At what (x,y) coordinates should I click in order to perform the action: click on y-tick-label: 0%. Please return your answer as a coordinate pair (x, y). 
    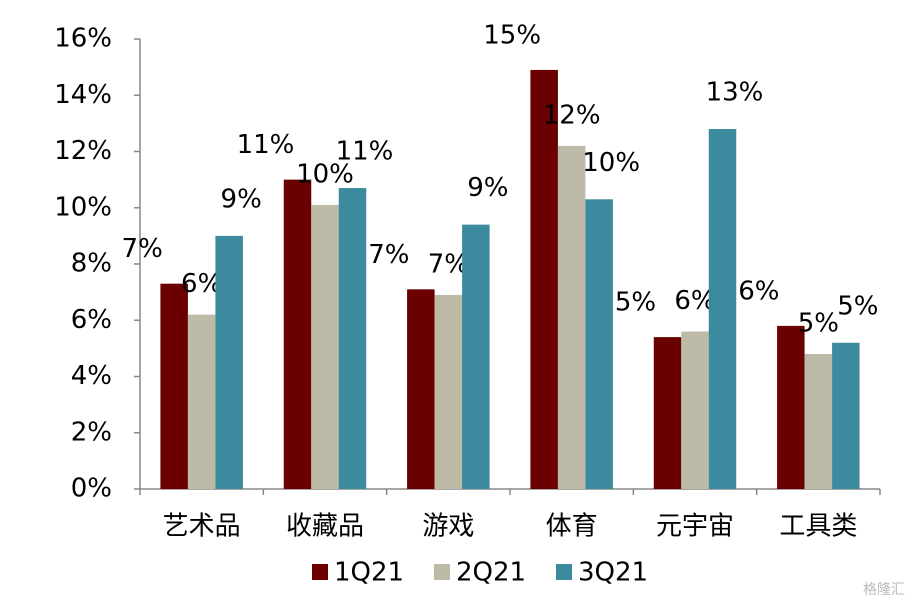
    Looking at the image, I should click on (91, 489).